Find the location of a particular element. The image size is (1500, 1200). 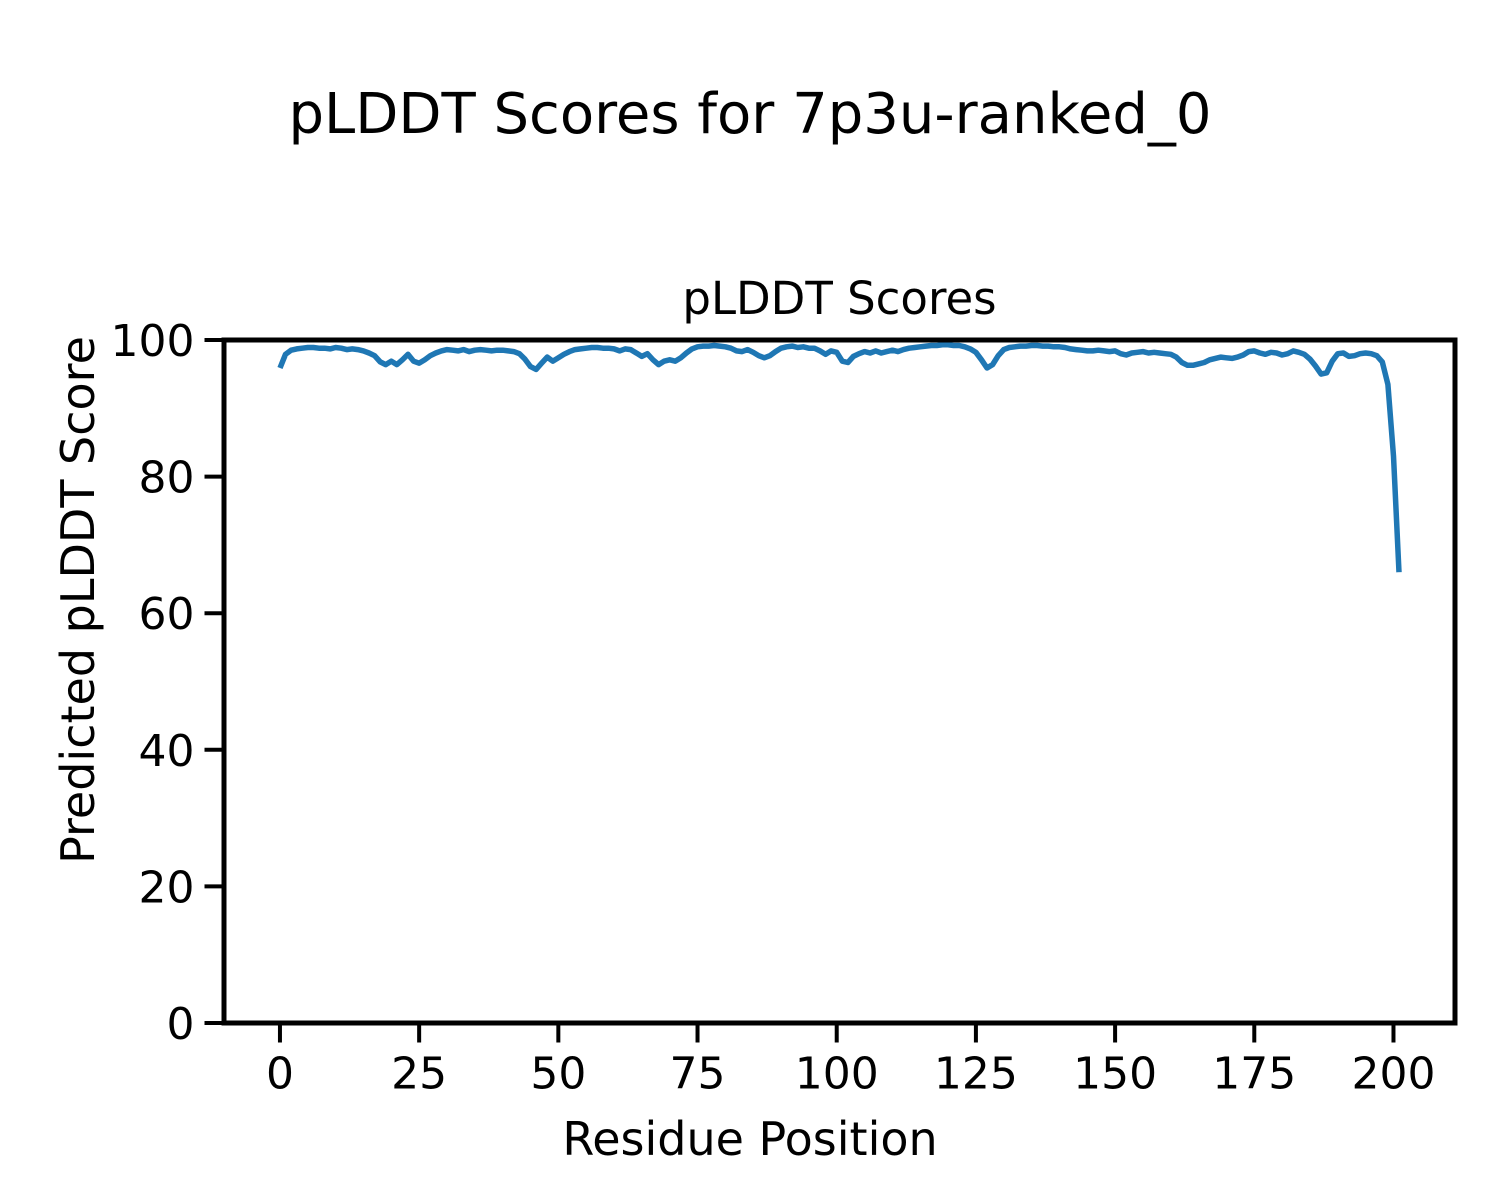

x-tick-label: 125 is located at coordinates (976, 1074).